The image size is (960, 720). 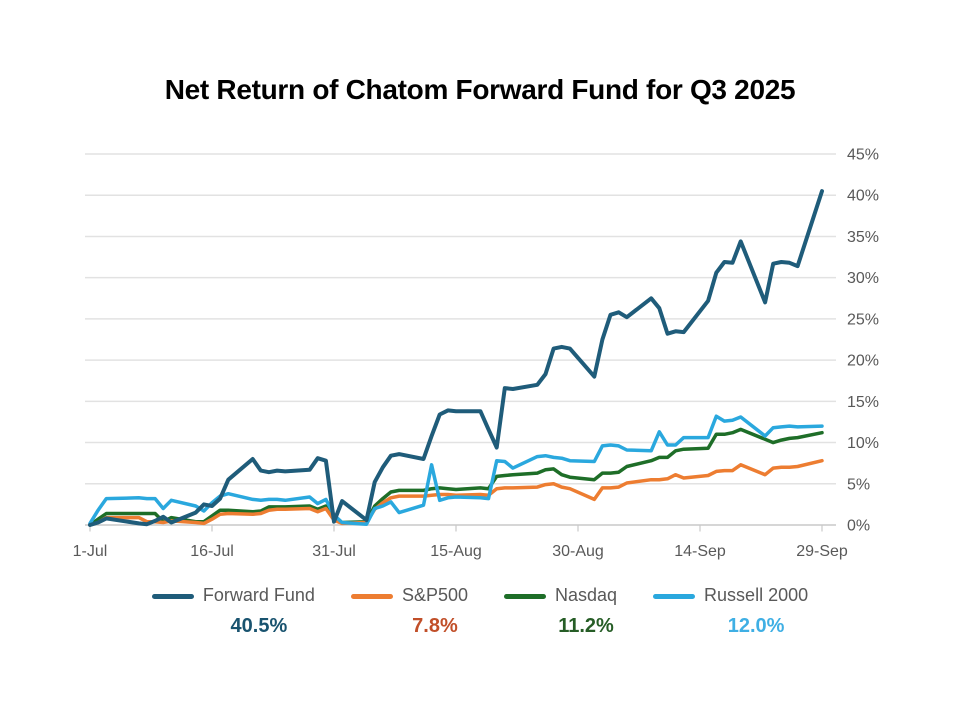 What do you see at coordinates (858, 526) in the screenshot?
I see `y-axis-tick-label: 0%` at bounding box center [858, 526].